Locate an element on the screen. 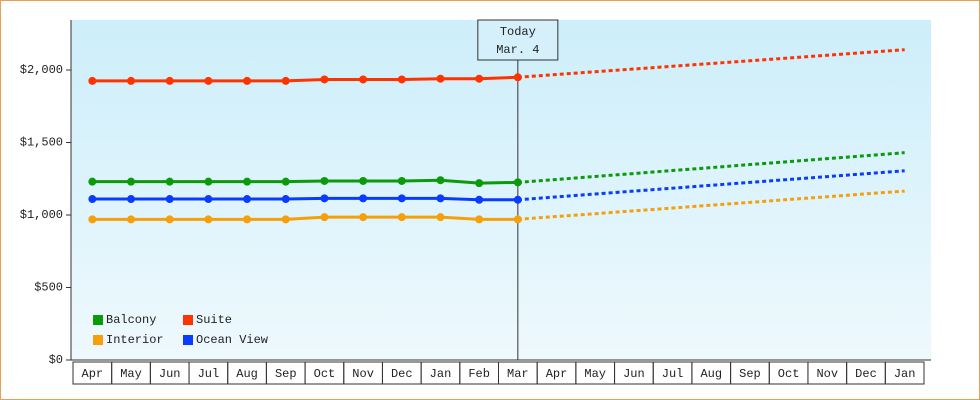 The image size is (980, 400). x-tick-label: Mar is located at coordinates (518, 374).